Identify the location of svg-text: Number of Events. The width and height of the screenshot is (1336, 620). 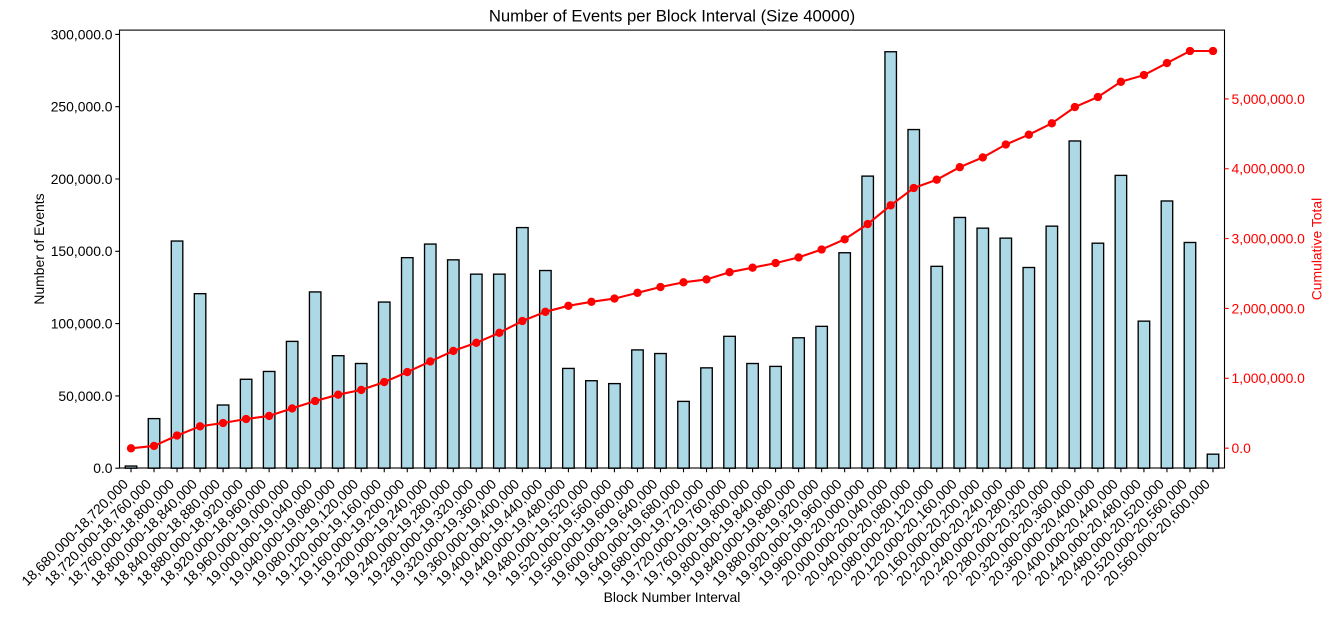
(39, 248).